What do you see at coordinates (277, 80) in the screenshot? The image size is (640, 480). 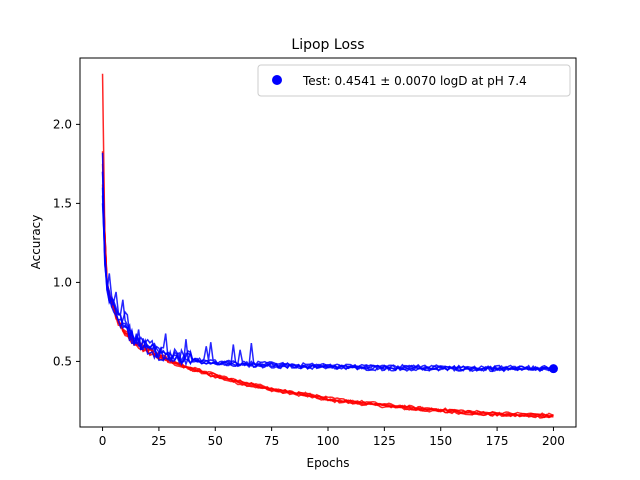 I see `legend-marker-icon` at bounding box center [277, 80].